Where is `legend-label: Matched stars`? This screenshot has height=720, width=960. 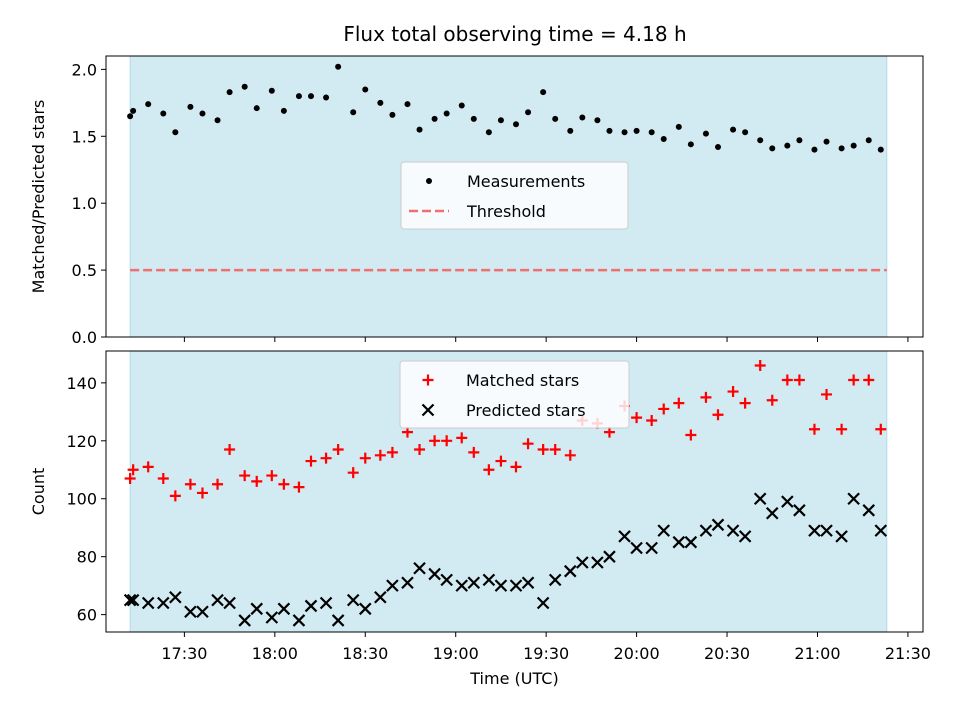 legend-label: Matched stars is located at coordinates (522, 380).